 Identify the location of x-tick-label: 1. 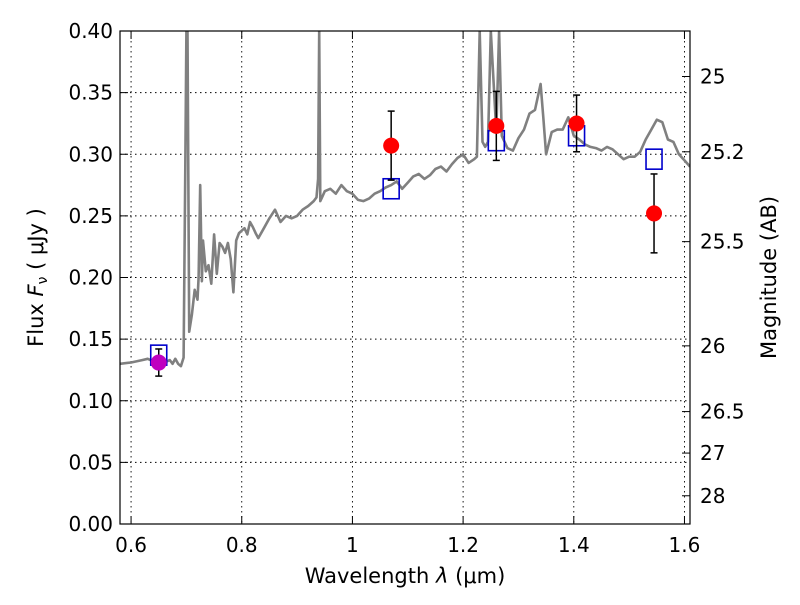
(352, 545).